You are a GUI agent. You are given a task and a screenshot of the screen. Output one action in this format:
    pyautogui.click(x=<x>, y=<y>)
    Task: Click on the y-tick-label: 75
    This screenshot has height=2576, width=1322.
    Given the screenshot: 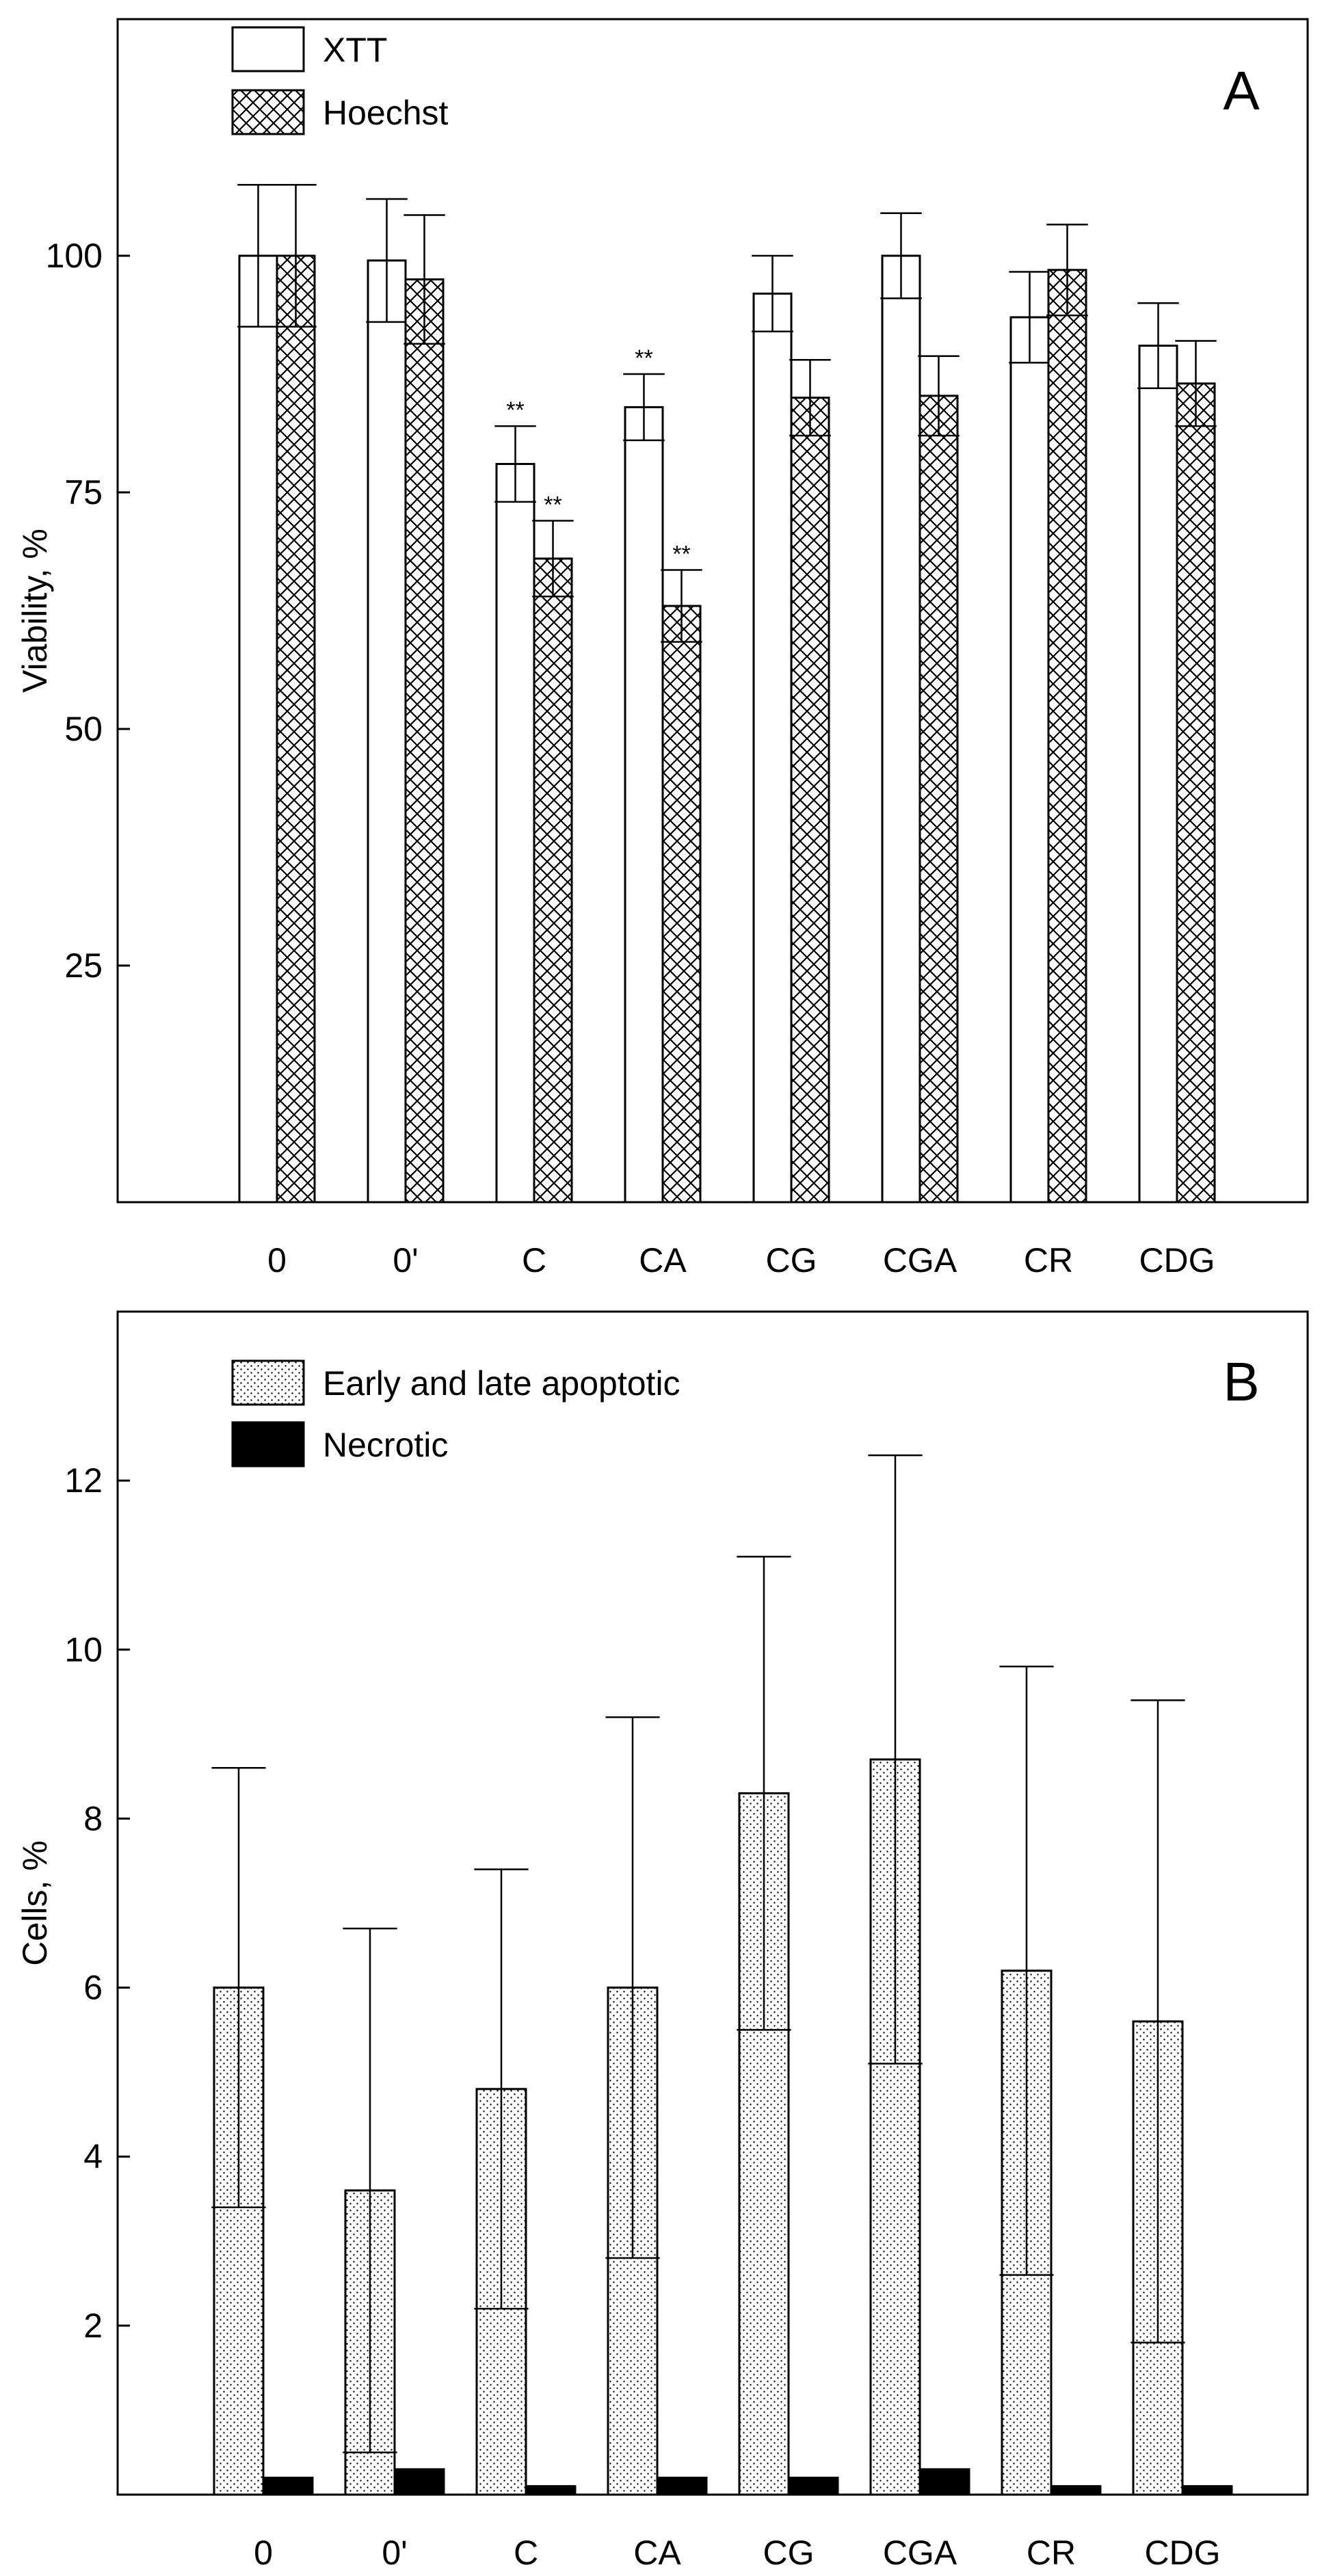 What is the action you would take?
    pyautogui.click(x=83, y=492)
    